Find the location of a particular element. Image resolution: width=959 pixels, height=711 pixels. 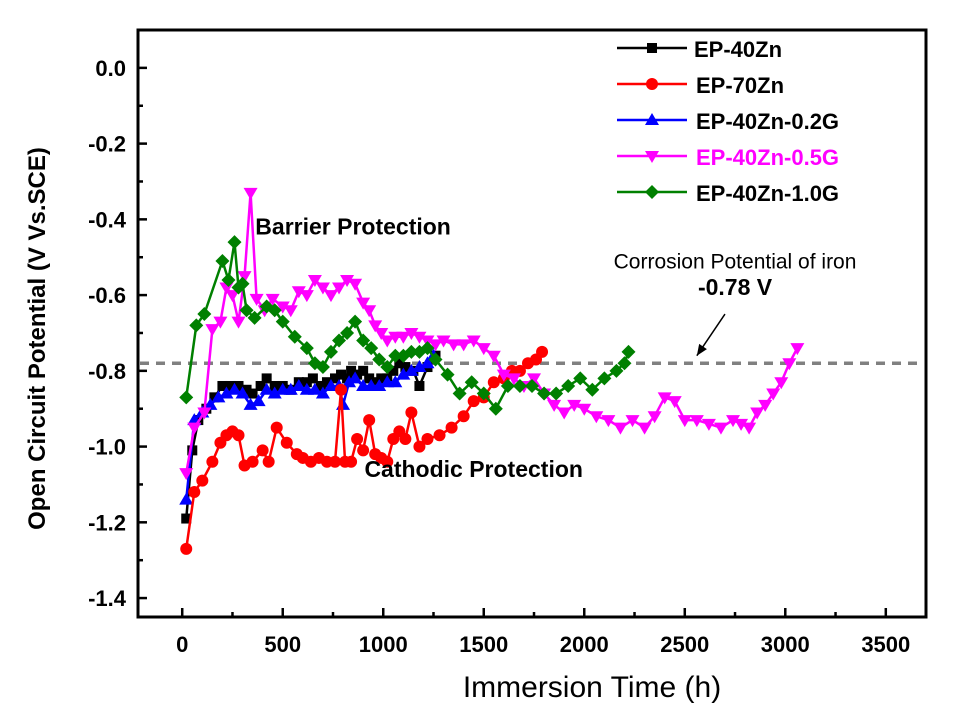

y-tick-label: -1.2 is located at coordinates (107, 522).